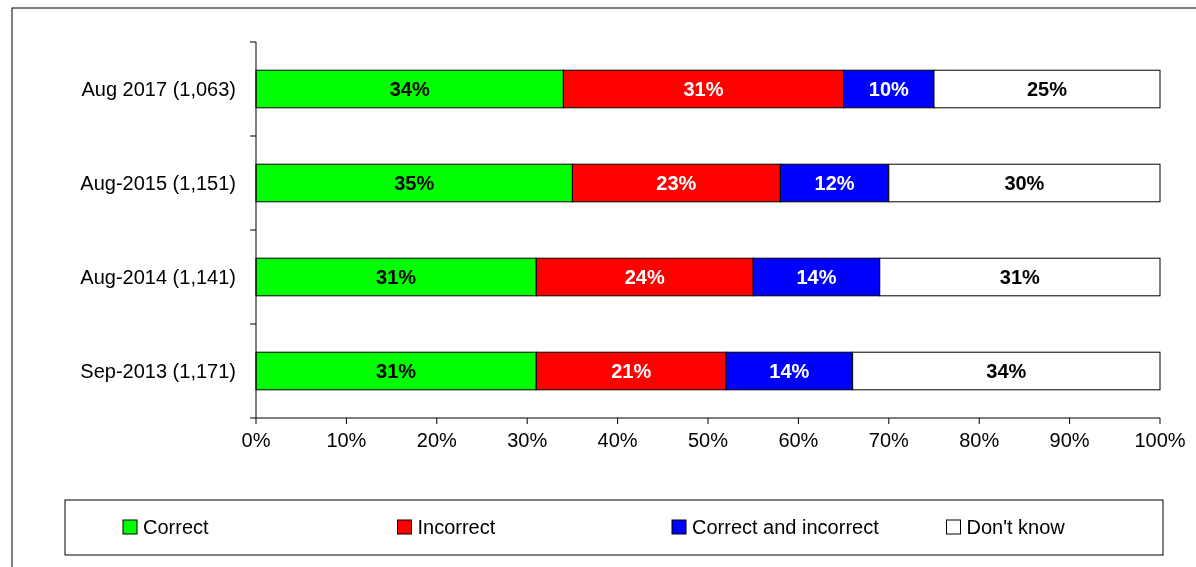  Describe the element at coordinates (1024, 183) in the screenshot. I see `data-label: 30%` at that location.